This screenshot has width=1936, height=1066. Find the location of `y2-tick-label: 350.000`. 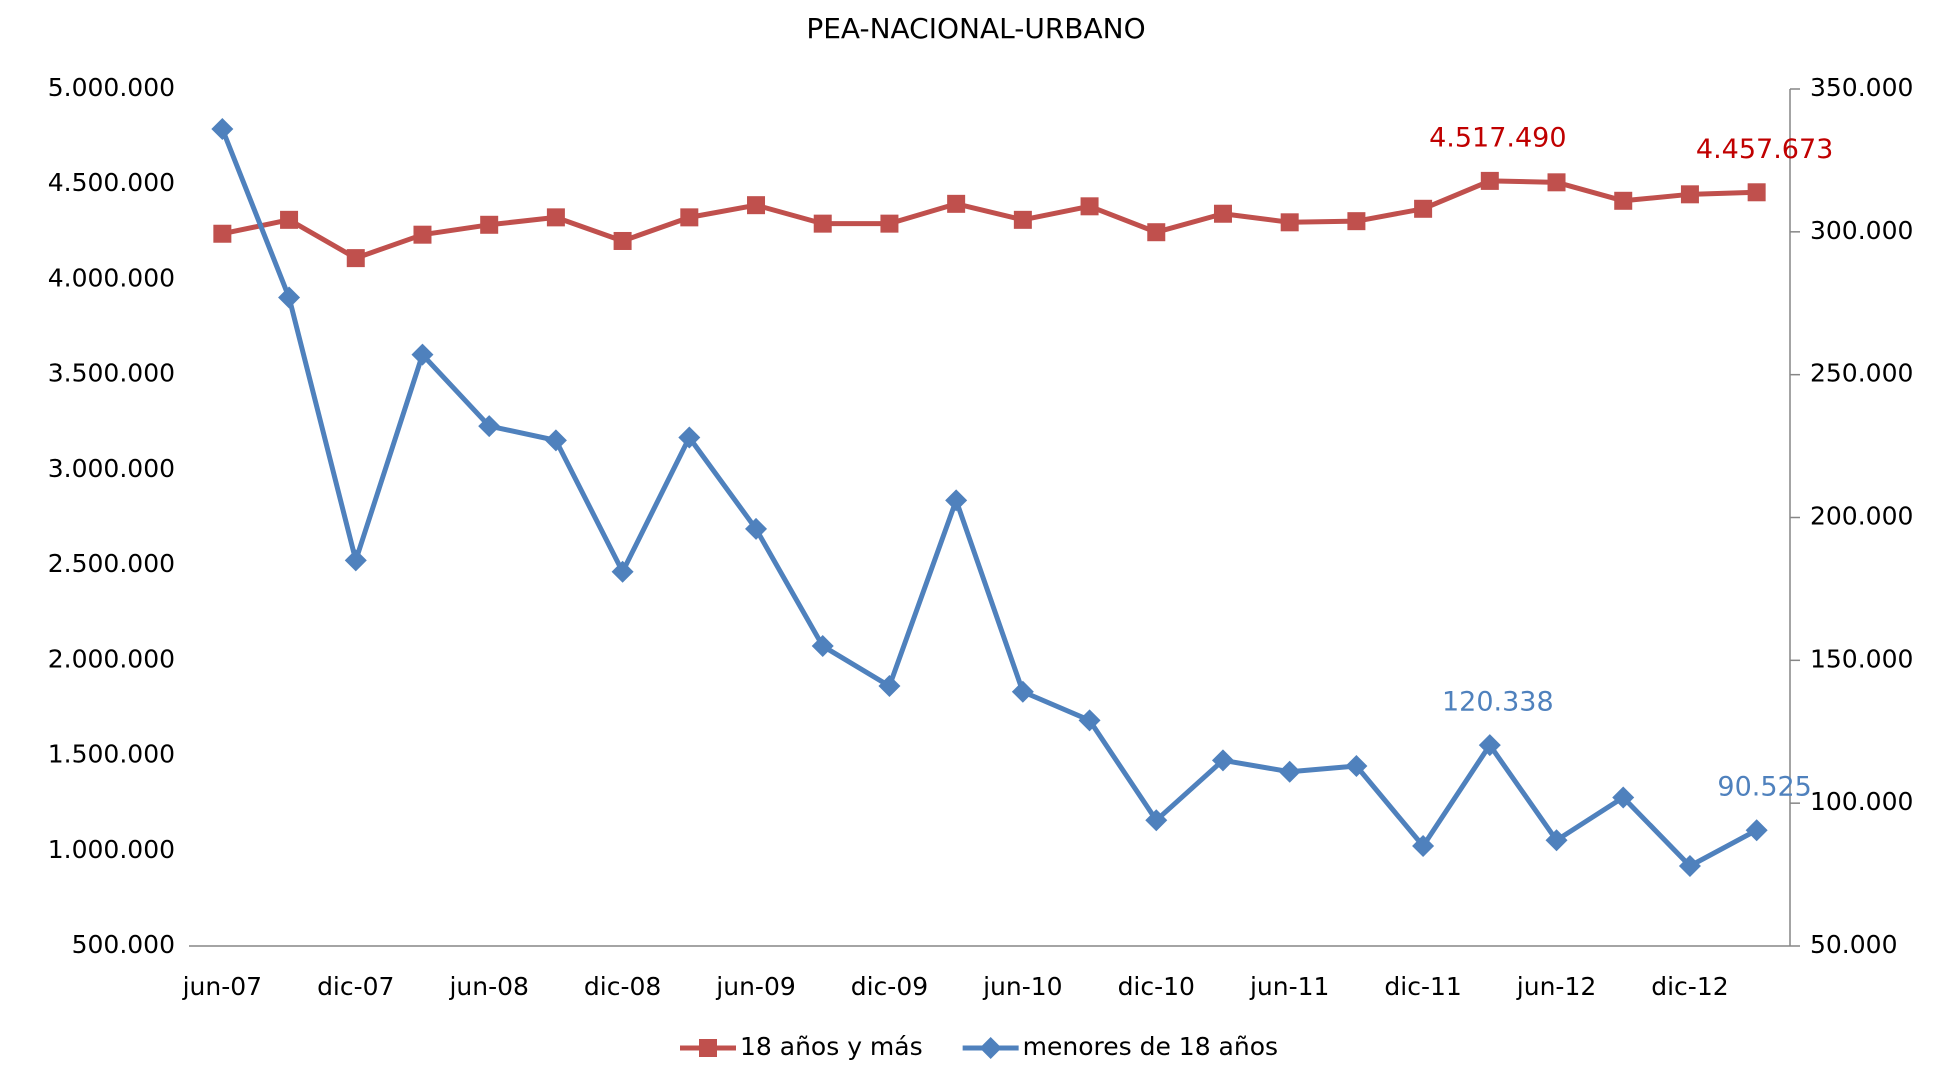

y2-tick-label: 350.000 is located at coordinates (1861, 87).